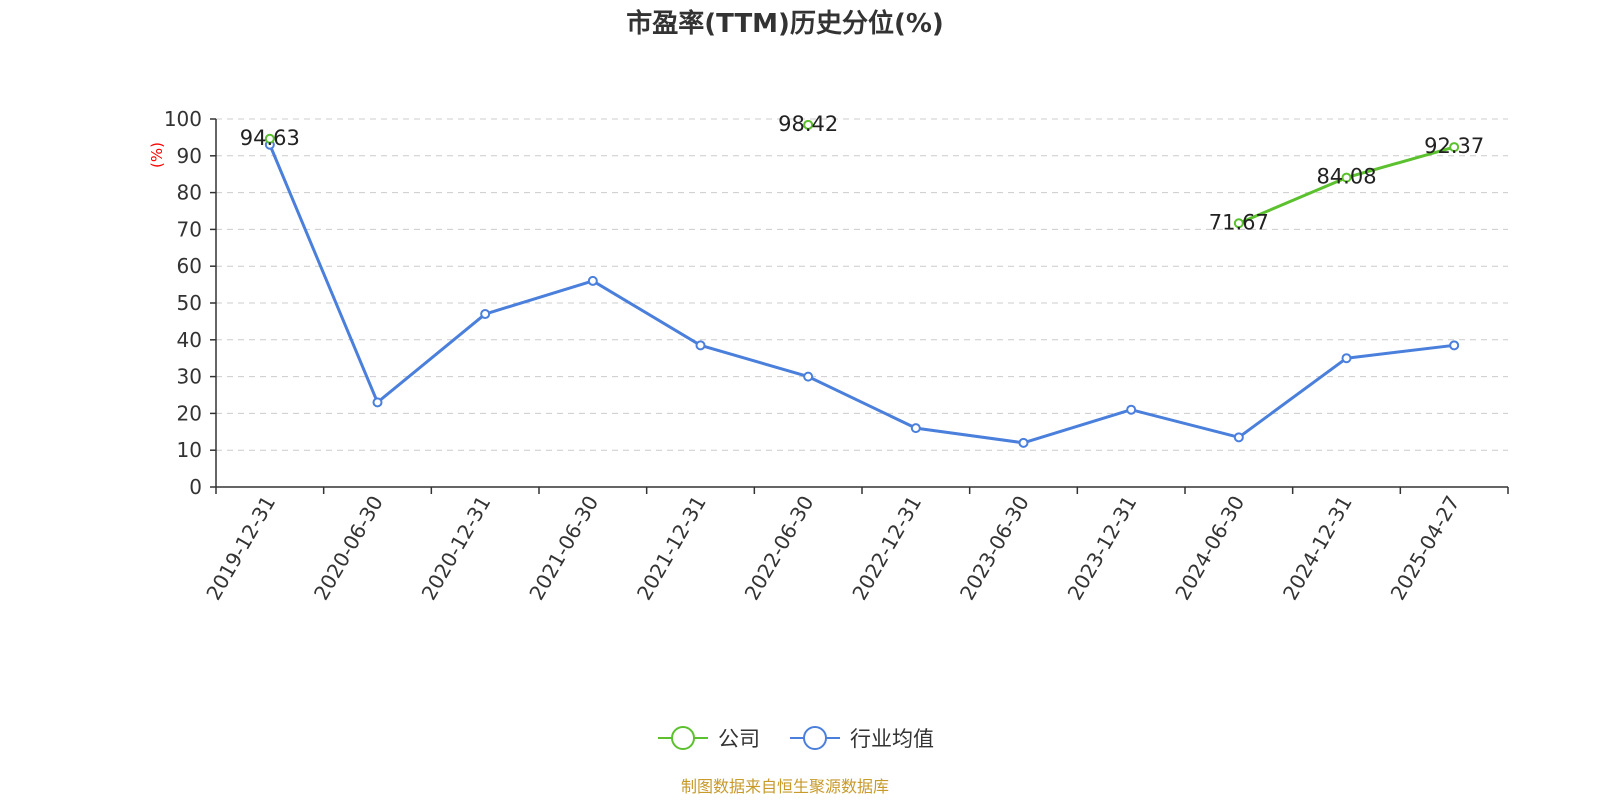  What do you see at coordinates (189, 340) in the screenshot?
I see `y-tick-label: 40` at bounding box center [189, 340].